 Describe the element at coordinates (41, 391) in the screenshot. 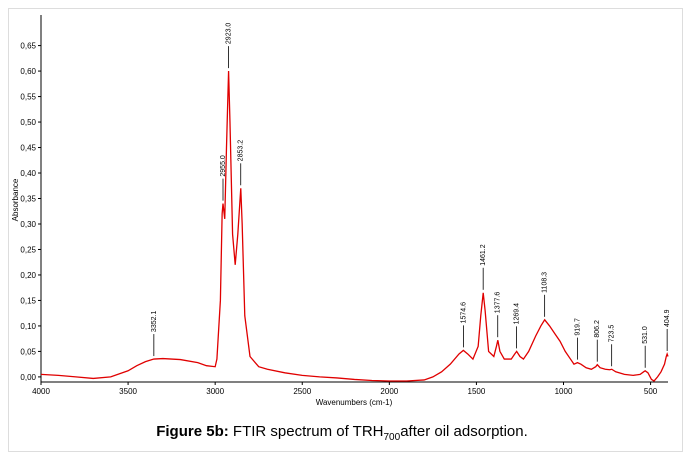

I see `x-tick-label: 4000` at that location.